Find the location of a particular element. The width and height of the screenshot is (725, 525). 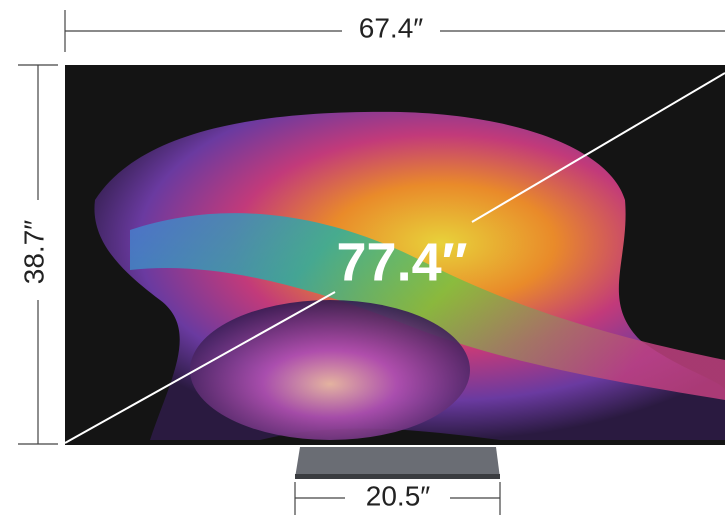

width-dimension: 67.4″ is located at coordinates (394, 31).